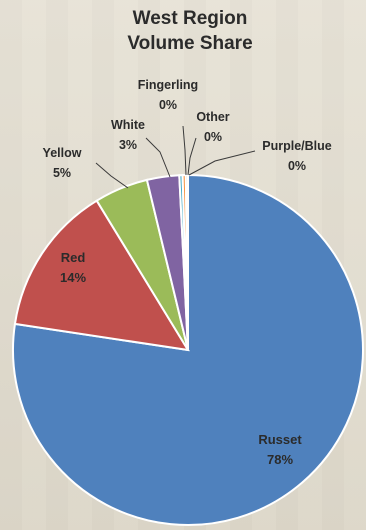 Image resolution: width=366 pixels, height=530 pixels. I want to click on slice-percent-yellow: 5%, so click(62, 173).